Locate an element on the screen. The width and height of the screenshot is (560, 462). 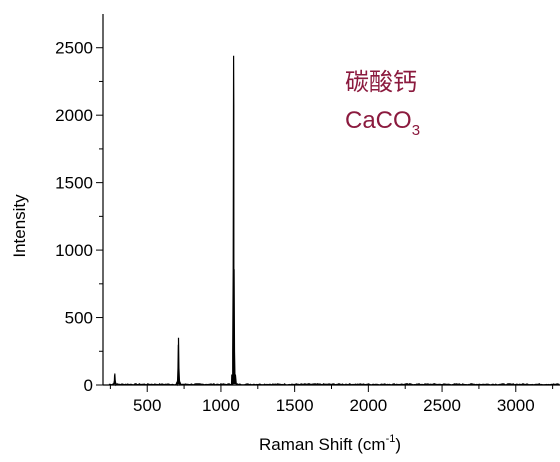
x-axis-title-suffix: ) is located at coordinates (398, 444).